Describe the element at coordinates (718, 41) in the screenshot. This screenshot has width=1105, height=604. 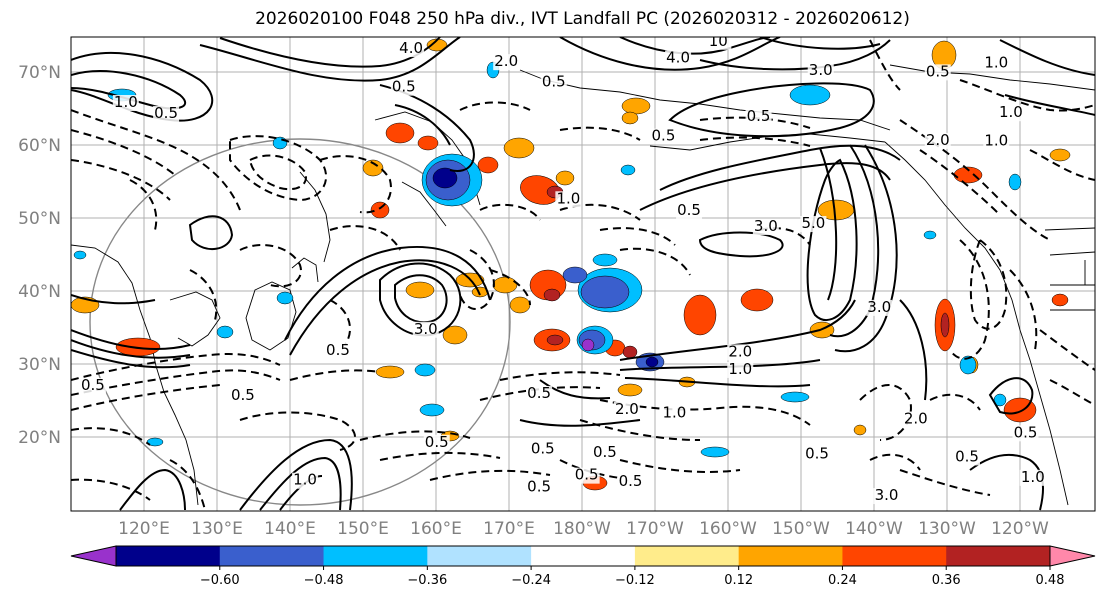
I see `contour-label: 10` at that location.